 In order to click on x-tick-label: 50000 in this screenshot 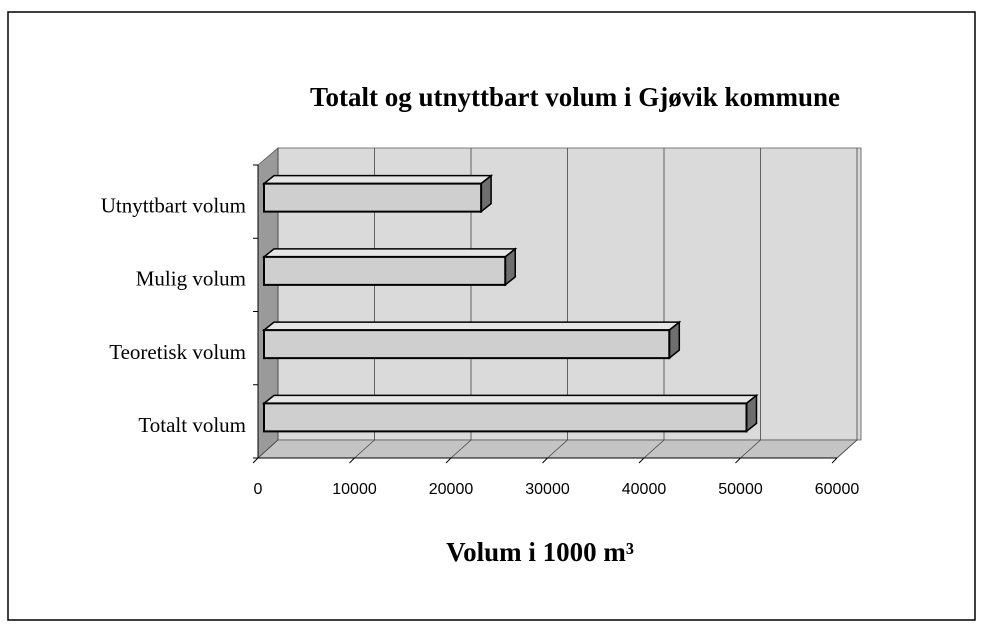, I will do `click(740, 489)`.